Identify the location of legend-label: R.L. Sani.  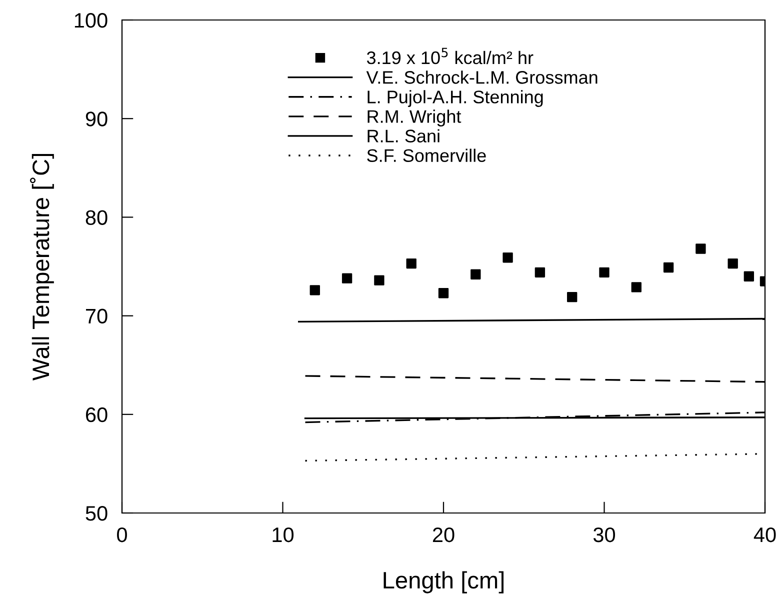
(404, 135).